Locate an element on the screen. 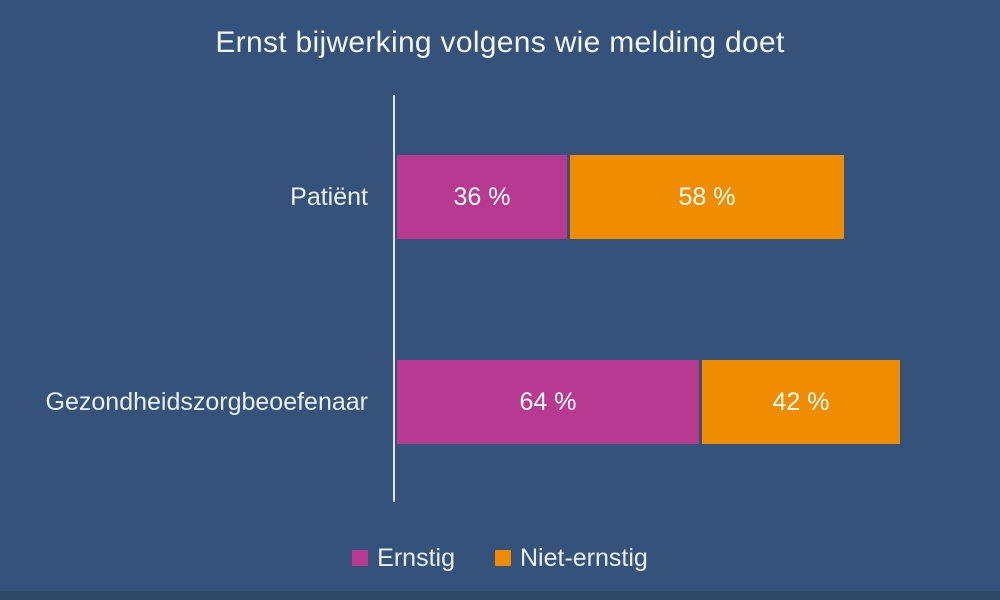 The height and width of the screenshot is (600, 1000). legend-swatch-ernstig is located at coordinates (360, 558).